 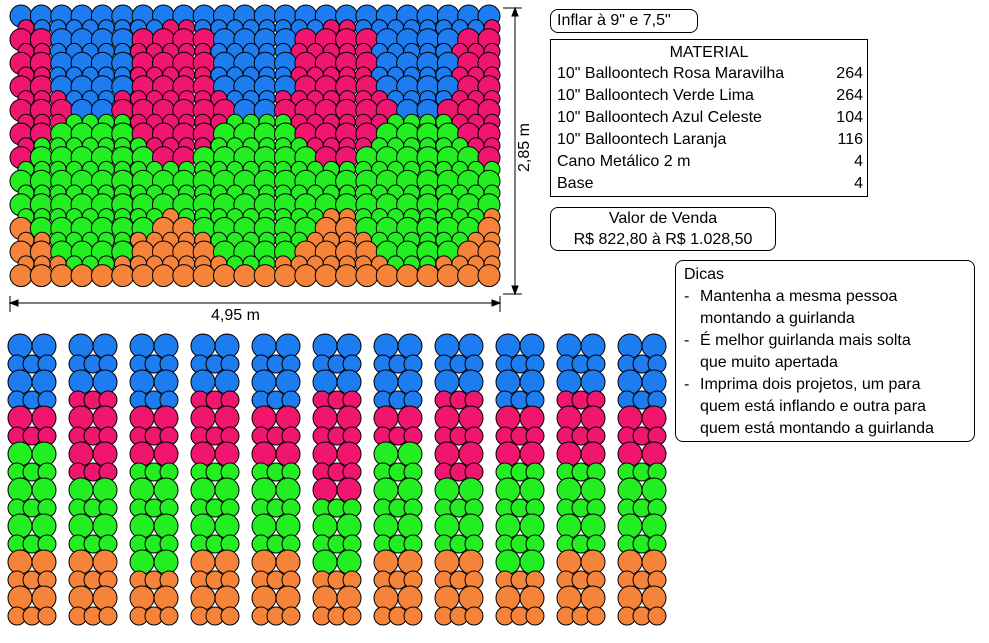 I want to click on material-name: 10" Balloontech Azul Celeste, so click(x=659, y=117).